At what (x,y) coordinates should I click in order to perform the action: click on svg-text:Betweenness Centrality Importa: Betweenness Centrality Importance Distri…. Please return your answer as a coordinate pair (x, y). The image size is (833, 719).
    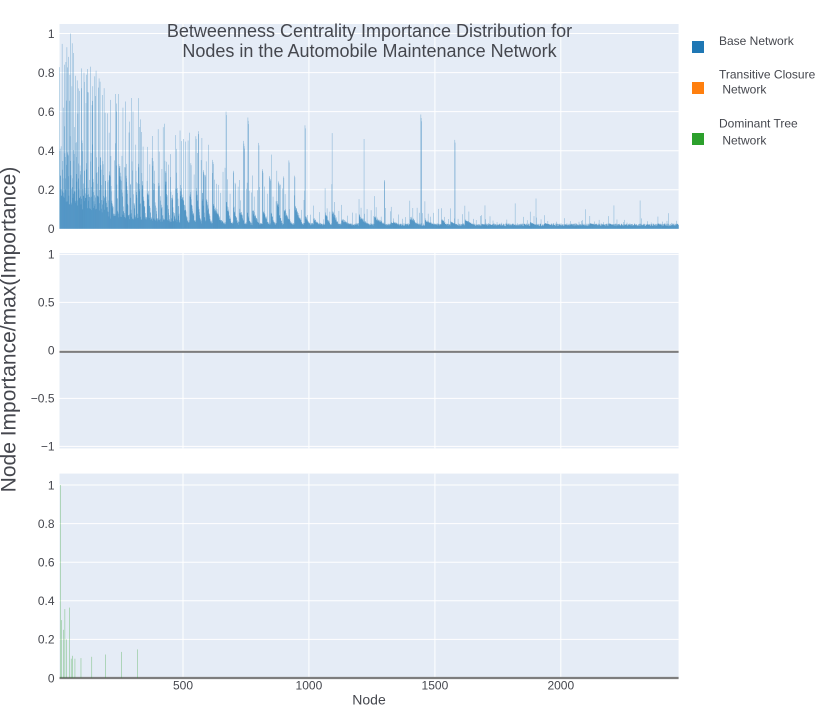
    Looking at the image, I should click on (369, 31).